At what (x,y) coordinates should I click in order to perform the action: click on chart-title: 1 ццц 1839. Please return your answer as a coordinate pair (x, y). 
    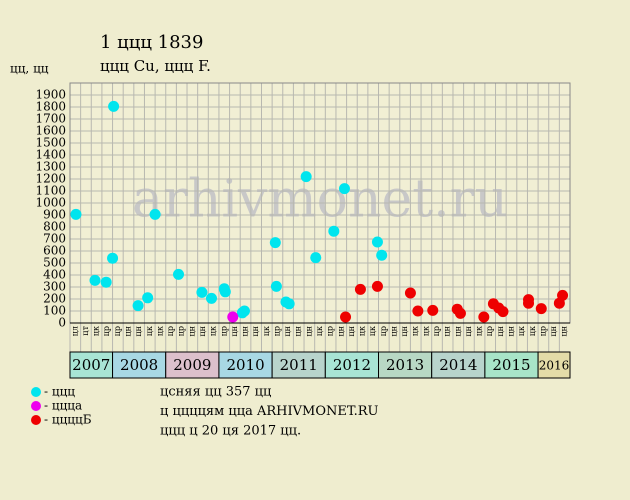
    Looking at the image, I should click on (151, 42).